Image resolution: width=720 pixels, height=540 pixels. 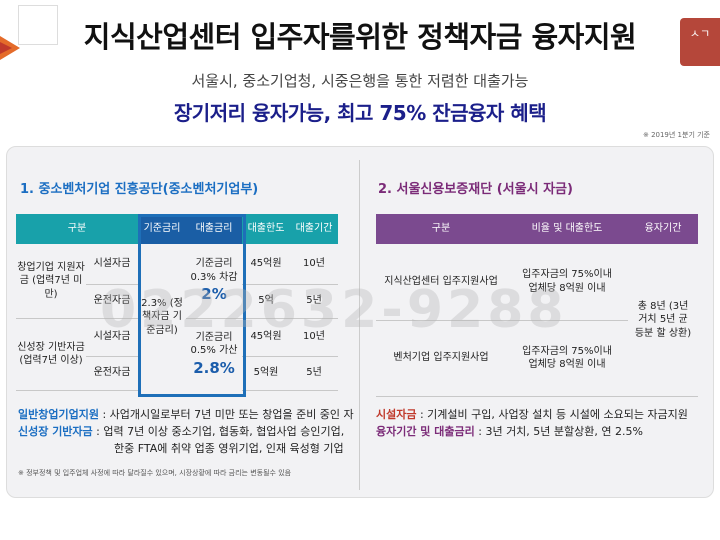 What do you see at coordinates (177, 373) in the screenshot?
I see `table-row: 운전자금 5억원 5년` at bounding box center [177, 373].